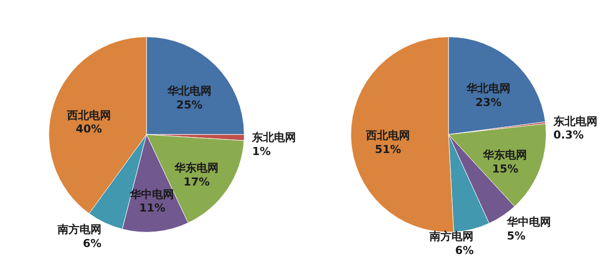 This screenshot has width=600, height=273. What do you see at coordinates (516, 235) in the screenshot?
I see `data-label: 5%` at bounding box center [516, 235].